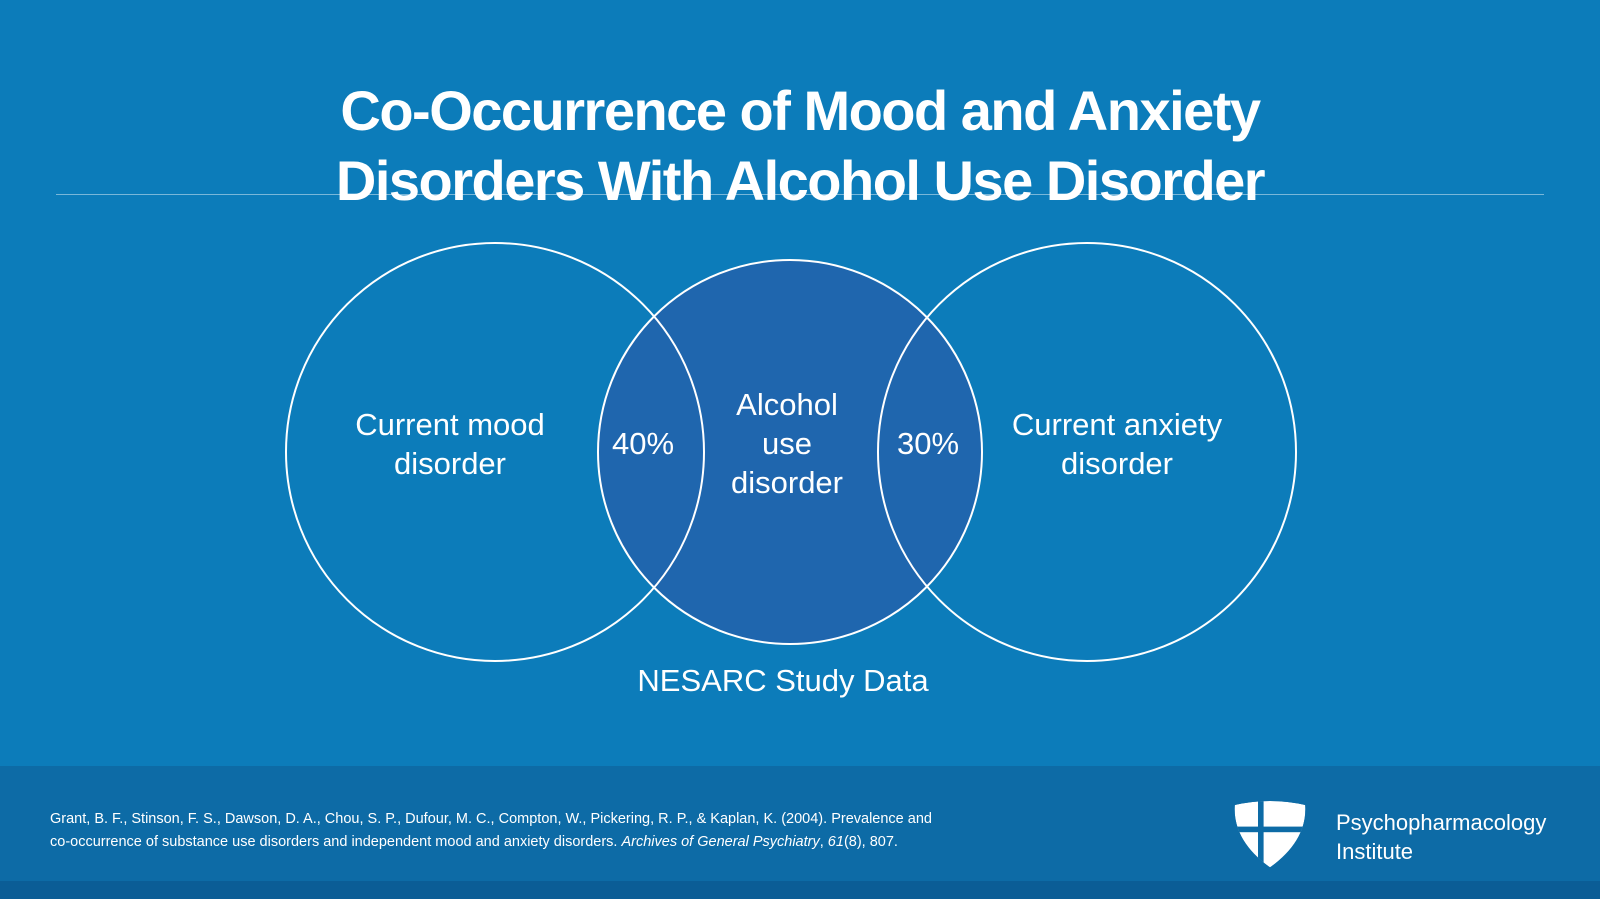  What do you see at coordinates (787, 482) in the screenshot?
I see `alcohol-label-line-3: disorder` at bounding box center [787, 482].